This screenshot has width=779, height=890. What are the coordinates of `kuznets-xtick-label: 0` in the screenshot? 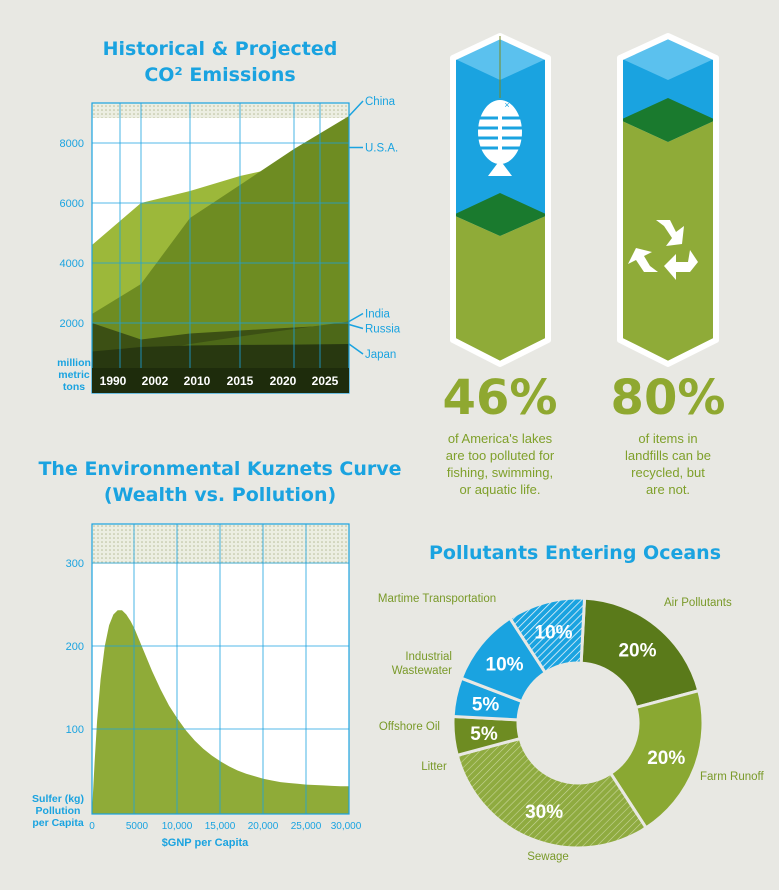 It's located at (92, 826).